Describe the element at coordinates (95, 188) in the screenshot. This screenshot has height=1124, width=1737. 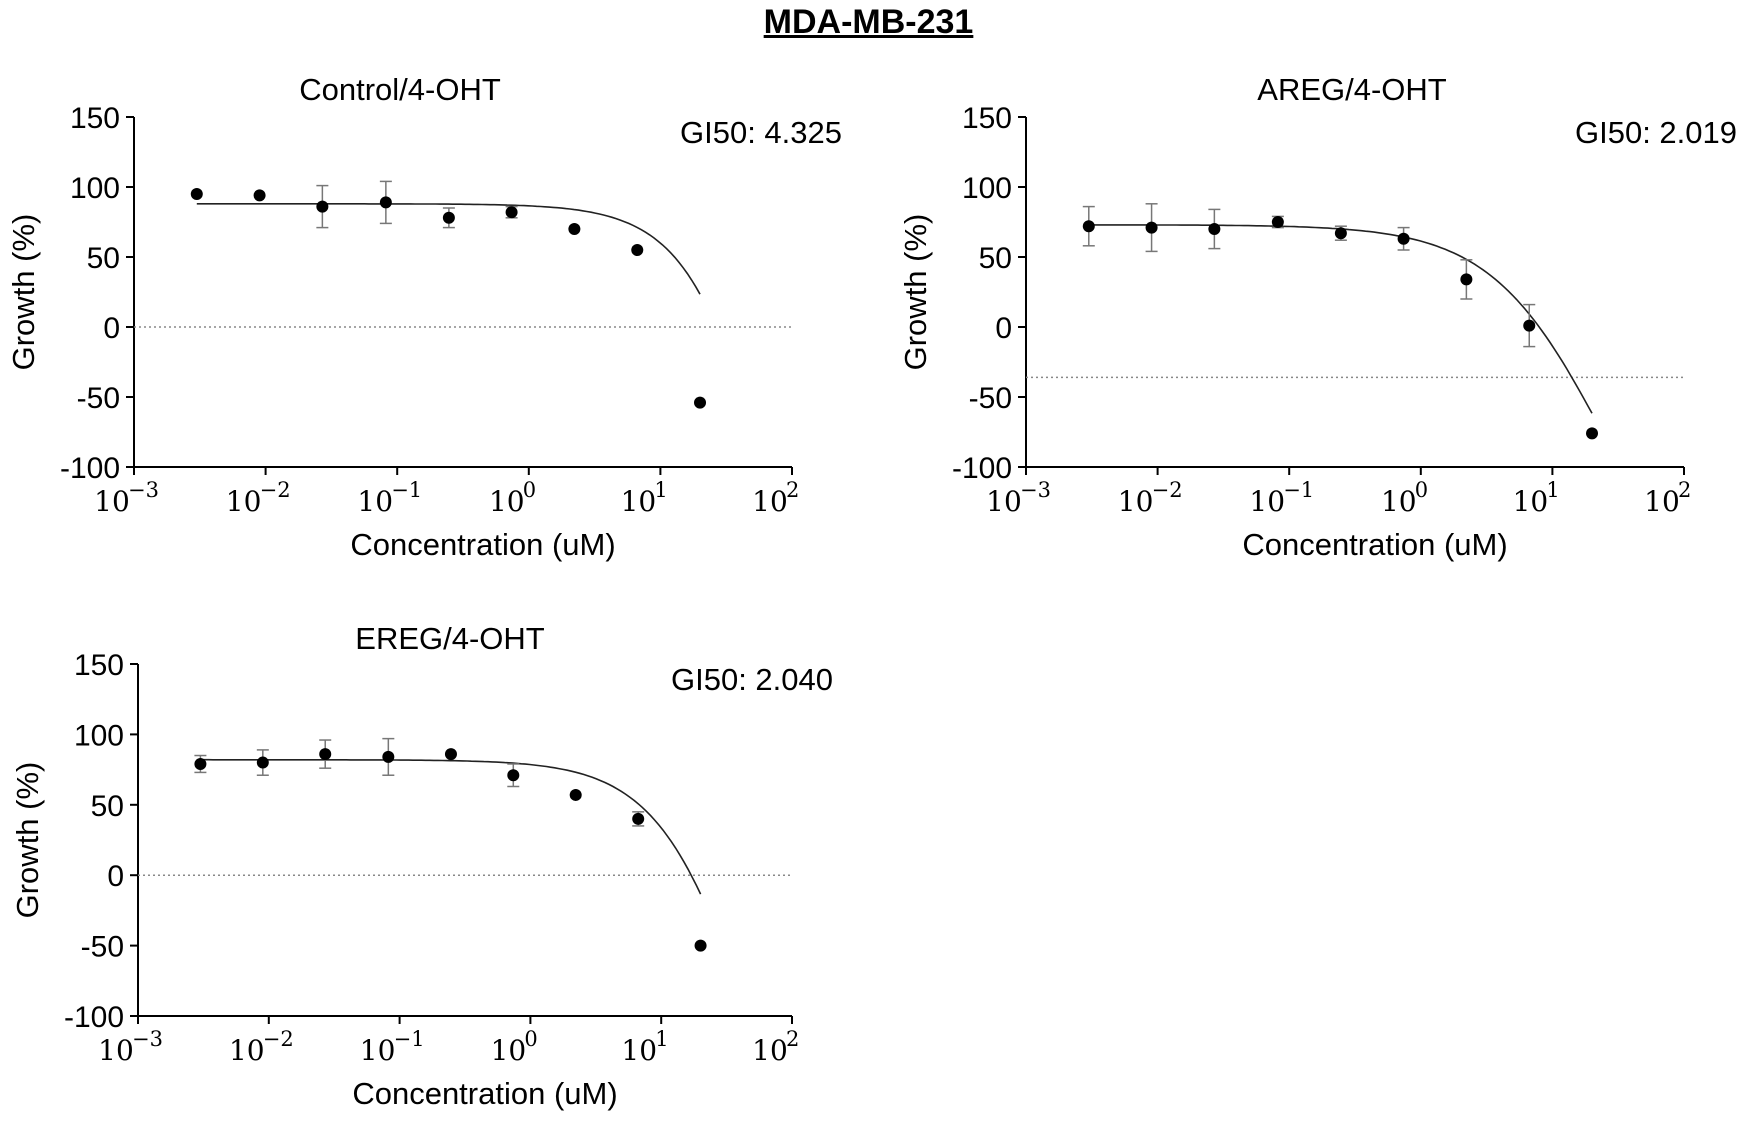
I see `y-tick-label: 100` at that location.